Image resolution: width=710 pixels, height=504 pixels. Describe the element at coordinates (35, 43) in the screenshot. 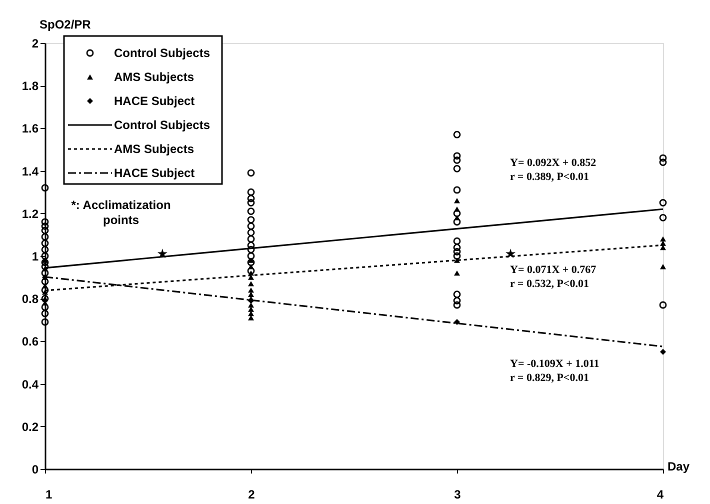

I see `y-tick-label: 2` at that location.